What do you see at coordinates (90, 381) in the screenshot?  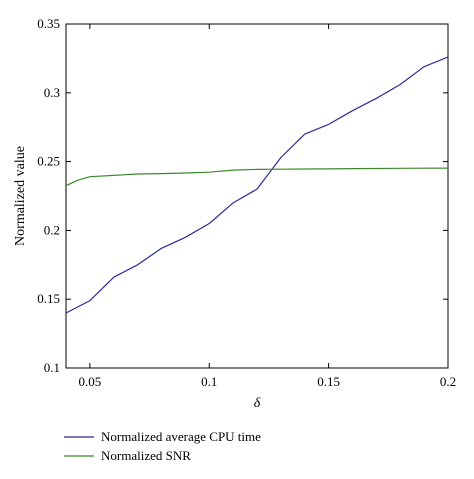 I see `x-tick-label: 0.05` at bounding box center [90, 381].